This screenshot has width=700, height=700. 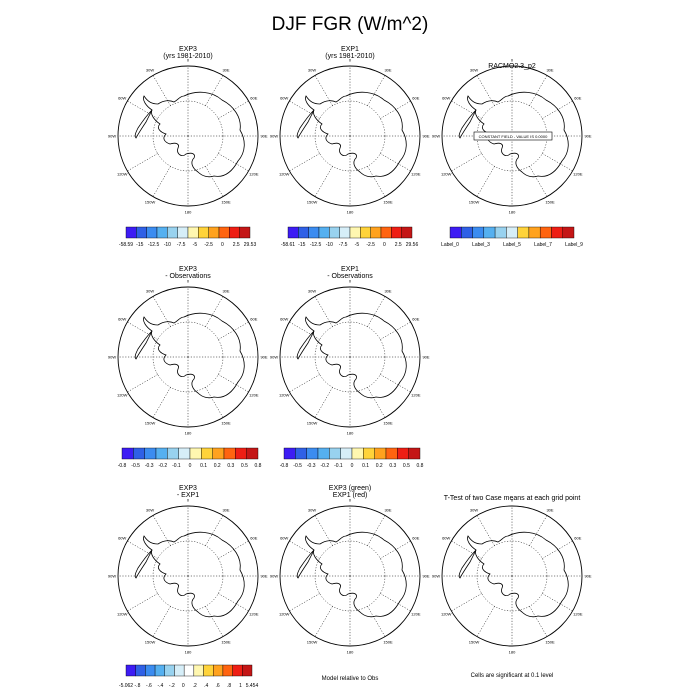 I want to click on panel-title-line-1: EXP3 (green), so click(x=350, y=488).